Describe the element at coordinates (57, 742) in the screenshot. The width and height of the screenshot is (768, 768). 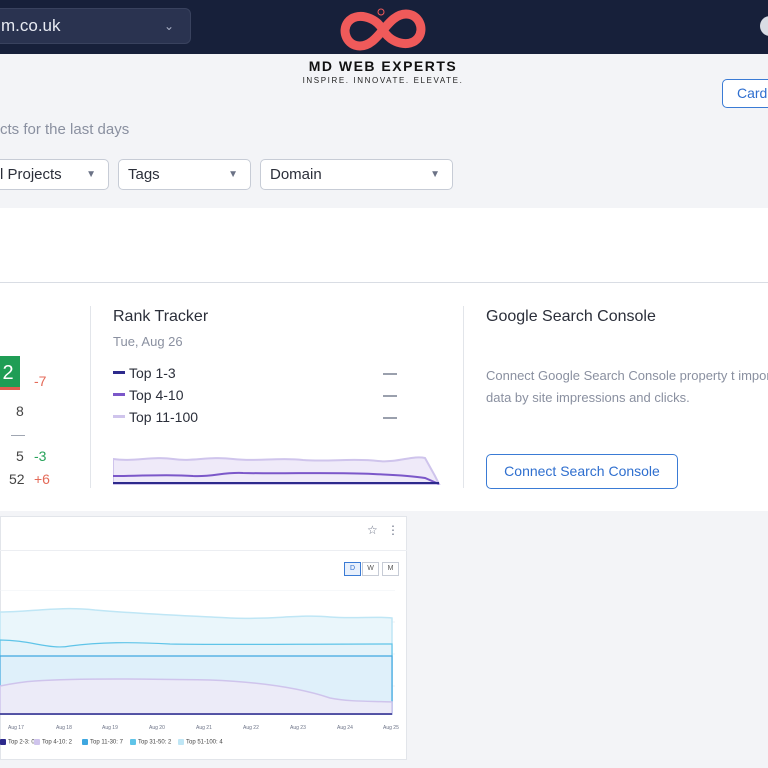
I see `legend-label: Top 4-10: 2` at that location.